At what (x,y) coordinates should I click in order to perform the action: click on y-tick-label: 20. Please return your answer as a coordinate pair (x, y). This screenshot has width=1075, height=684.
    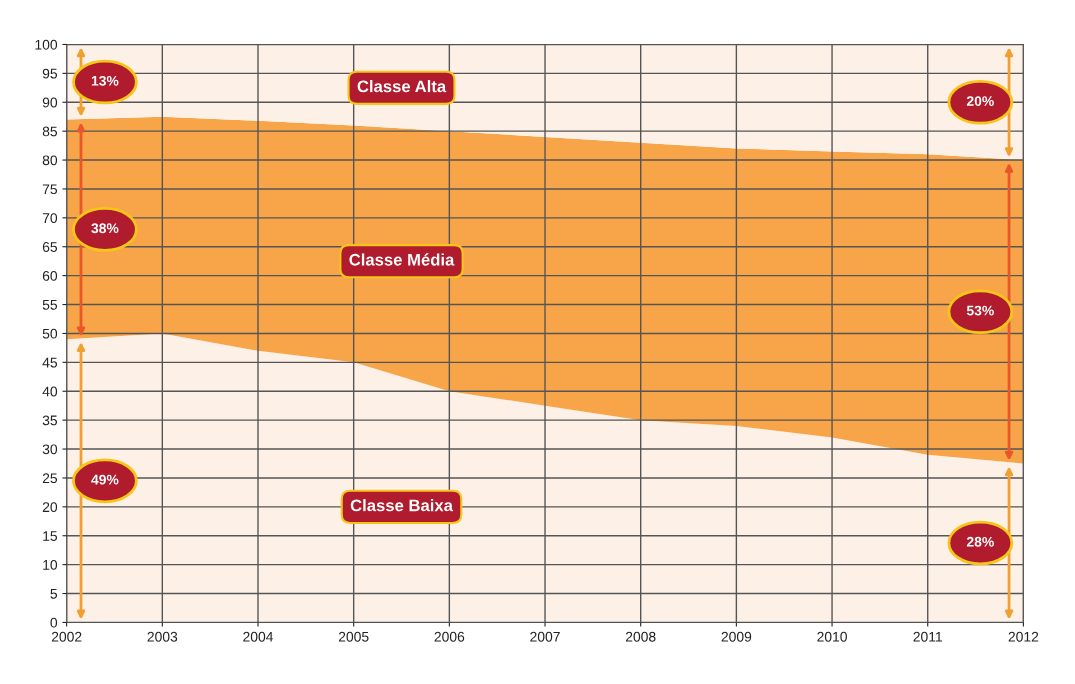
    Looking at the image, I should click on (50, 507).